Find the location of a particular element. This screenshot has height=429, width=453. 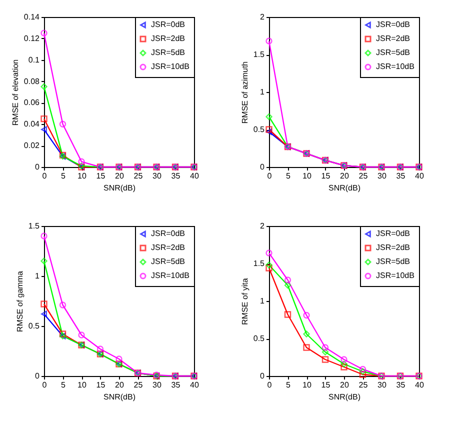

y-tick-label: 0.14 is located at coordinates (32, 17).